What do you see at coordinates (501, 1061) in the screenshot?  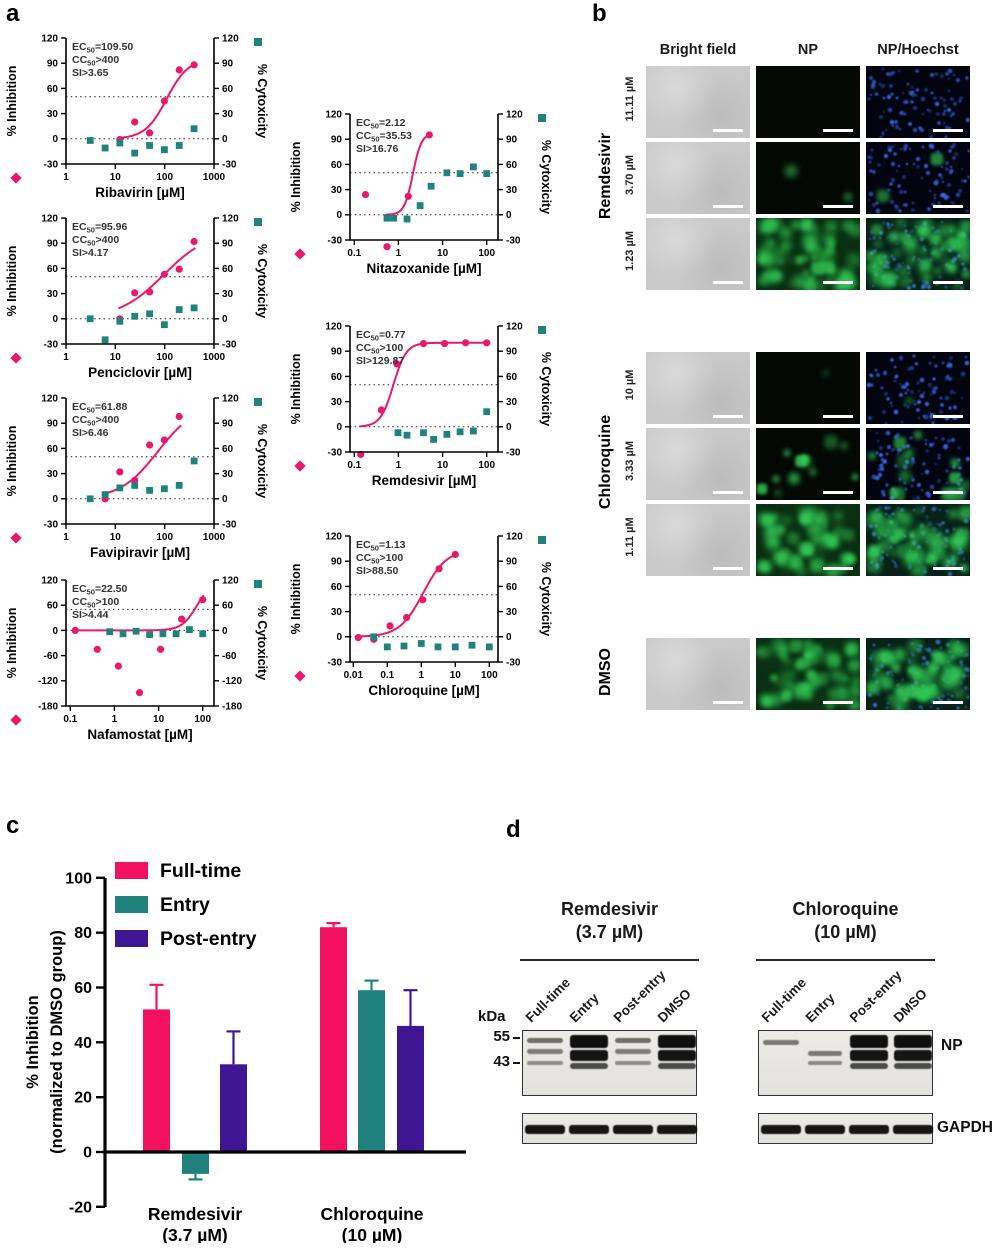 I see `marker-43: 43` at bounding box center [501, 1061].